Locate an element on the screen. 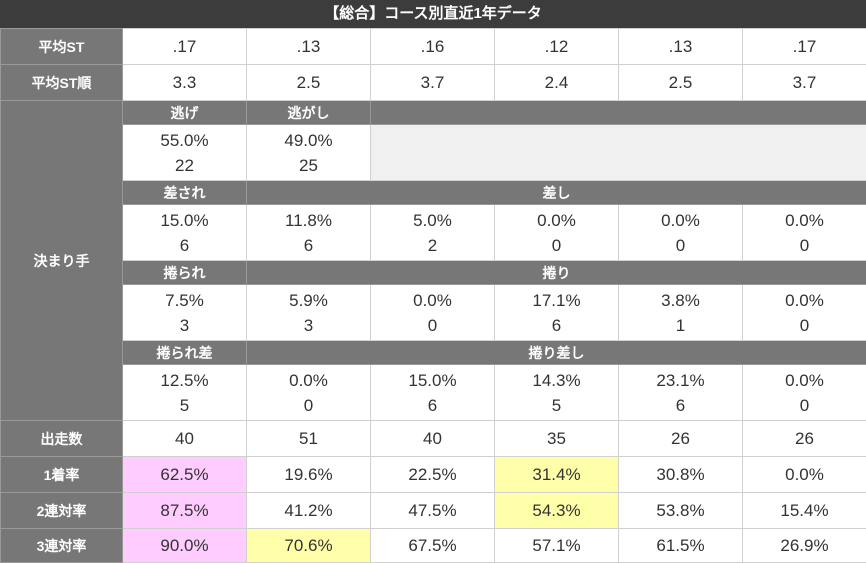  sub-header-row: 捲られ捲り is located at coordinates (433, 273).